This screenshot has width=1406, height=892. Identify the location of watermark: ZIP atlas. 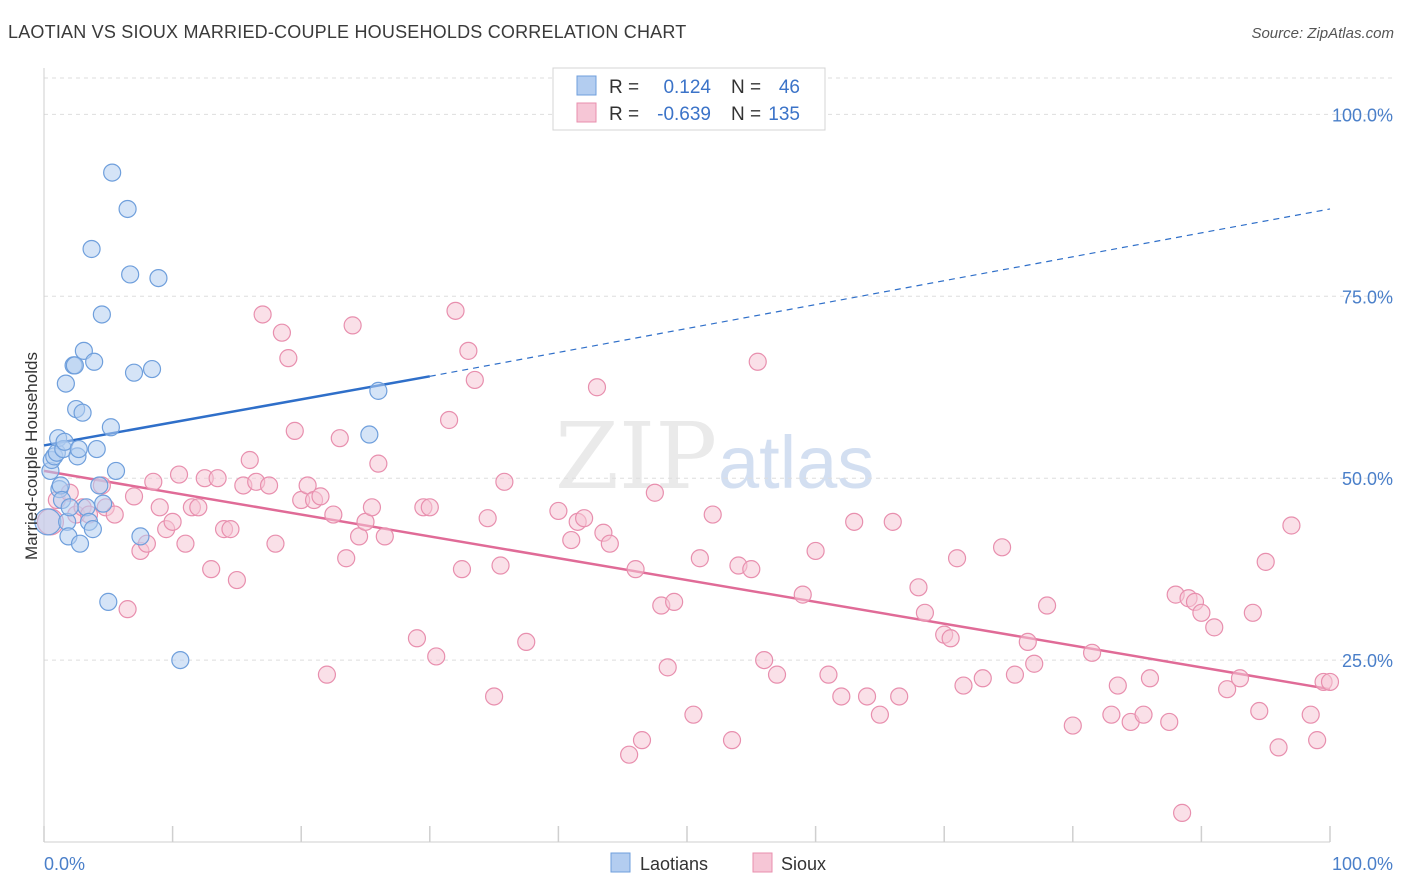
(714, 456).